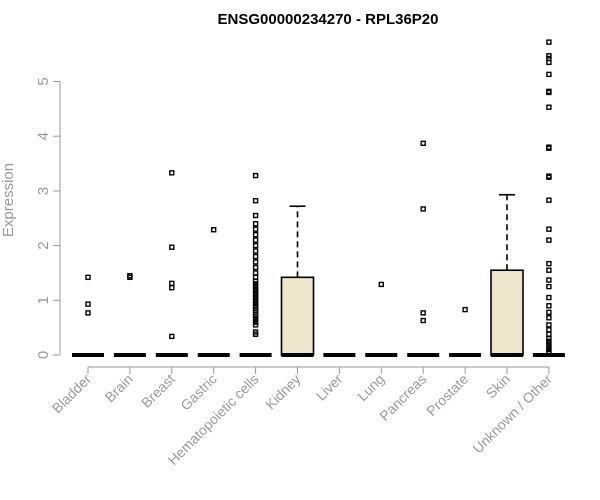 This screenshot has width=600, height=500. I want to click on x-tick-label: Lung, so click(370, 387).